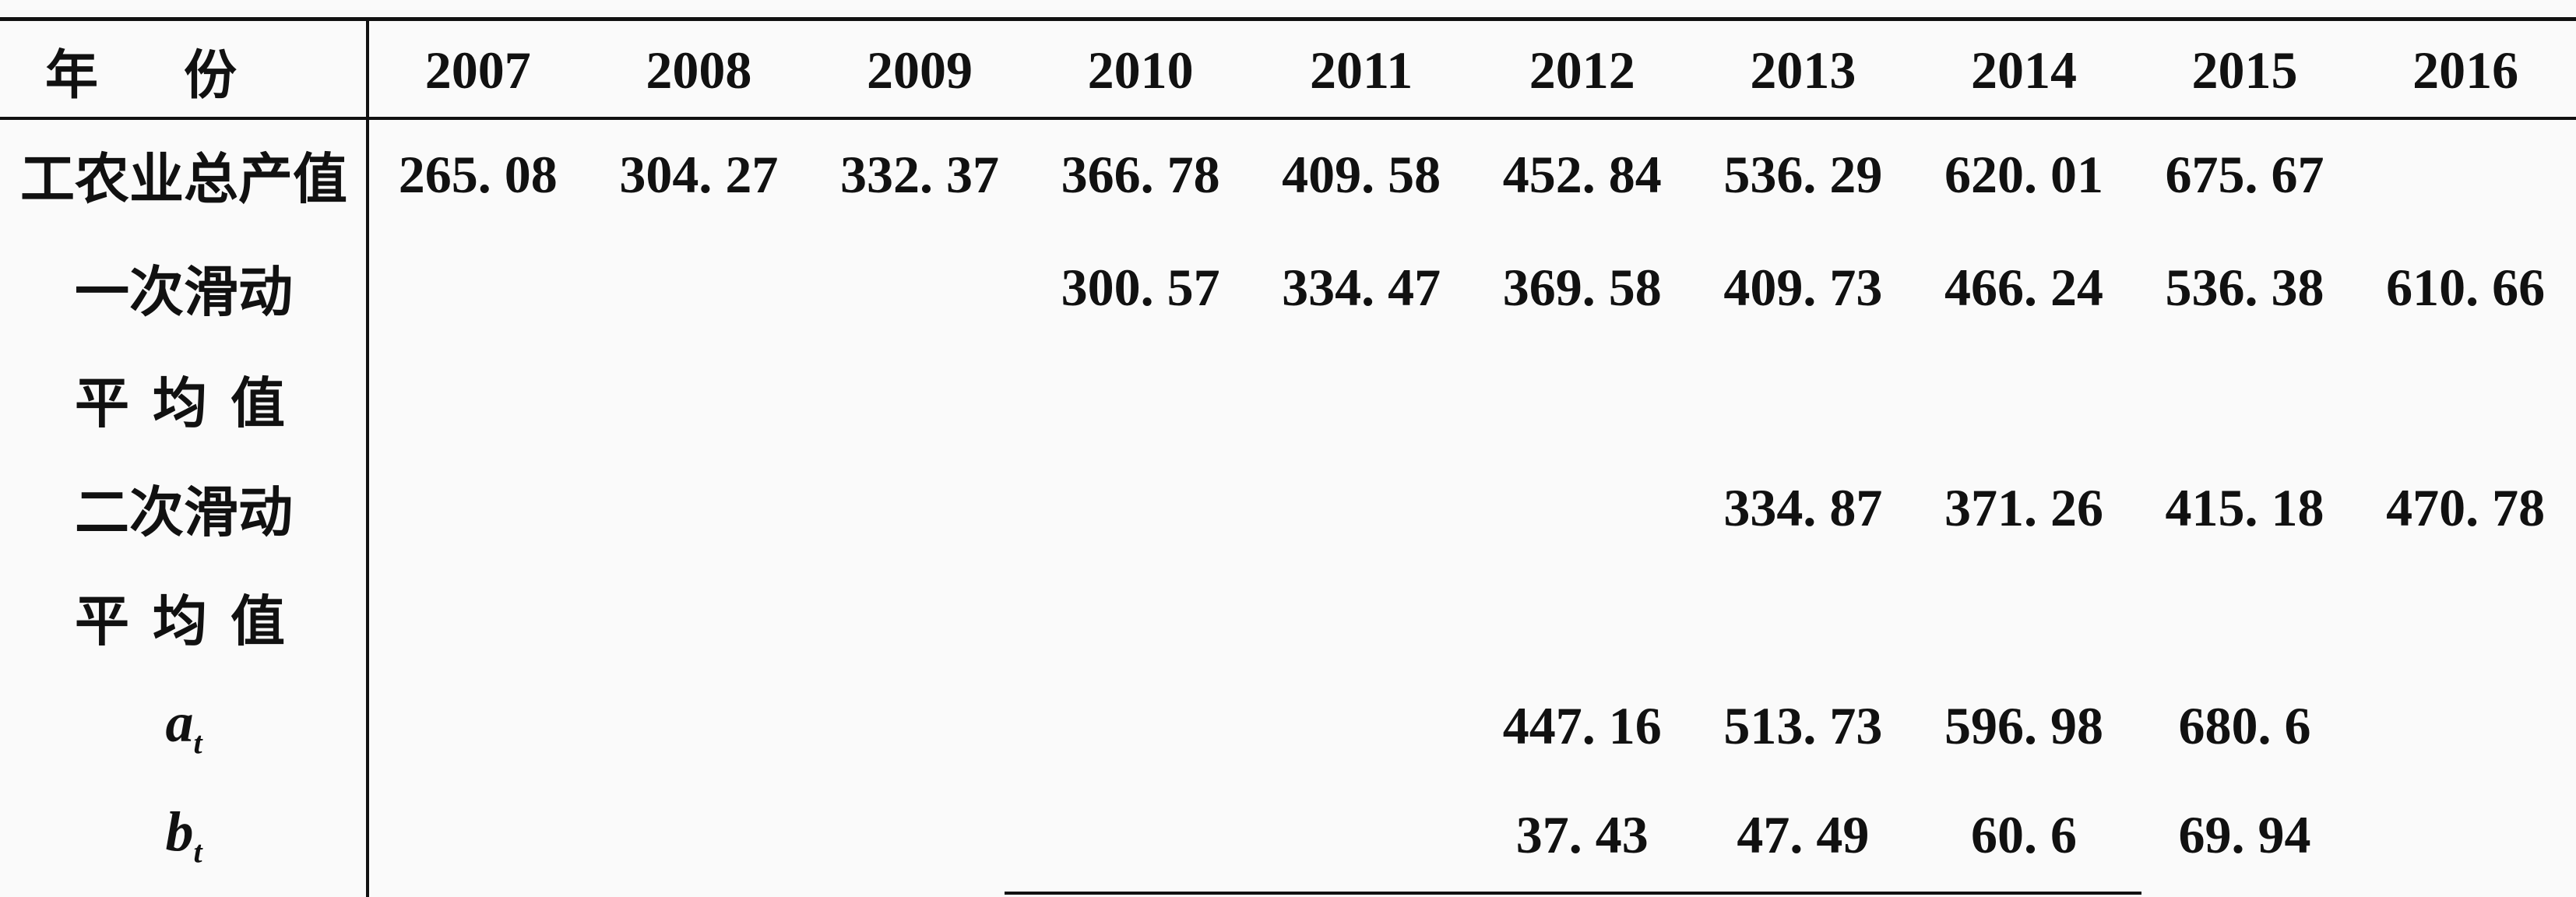 The height and width of the screenshot is (897, 2576). I want to click on table-cell: 675. 67, so click(2244, 174).